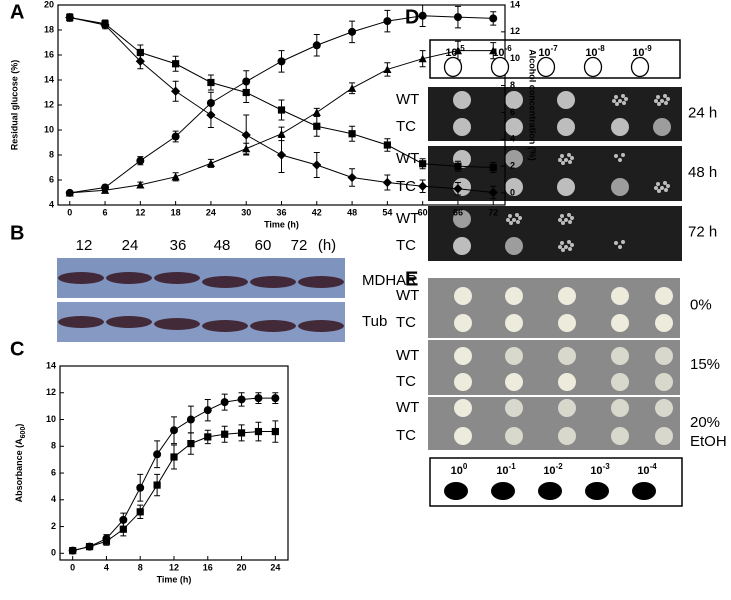 This screenshot has height=600, width=731. What do you see at coordinates (352, 212) in the screenshot?
I see `x-tick-label: 48` at bounding box center [352, 212].